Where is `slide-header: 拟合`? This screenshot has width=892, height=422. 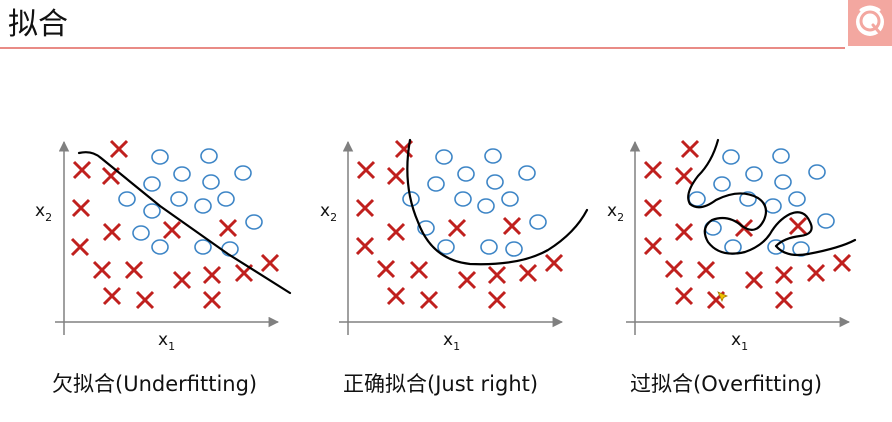
slide-header: 拟合 is located at coordinates (446, 25).